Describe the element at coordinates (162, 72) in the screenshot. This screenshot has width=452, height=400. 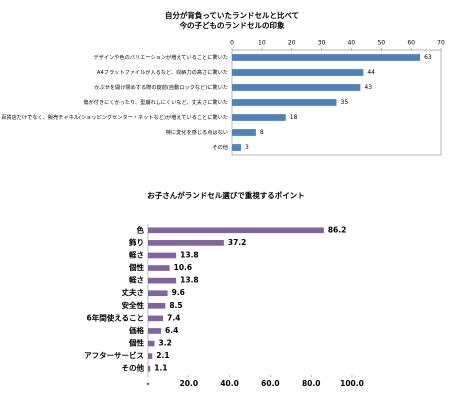
I see `category-label: A4フラットファイルが入るなど、収納力の高さに驚いた` at that location.